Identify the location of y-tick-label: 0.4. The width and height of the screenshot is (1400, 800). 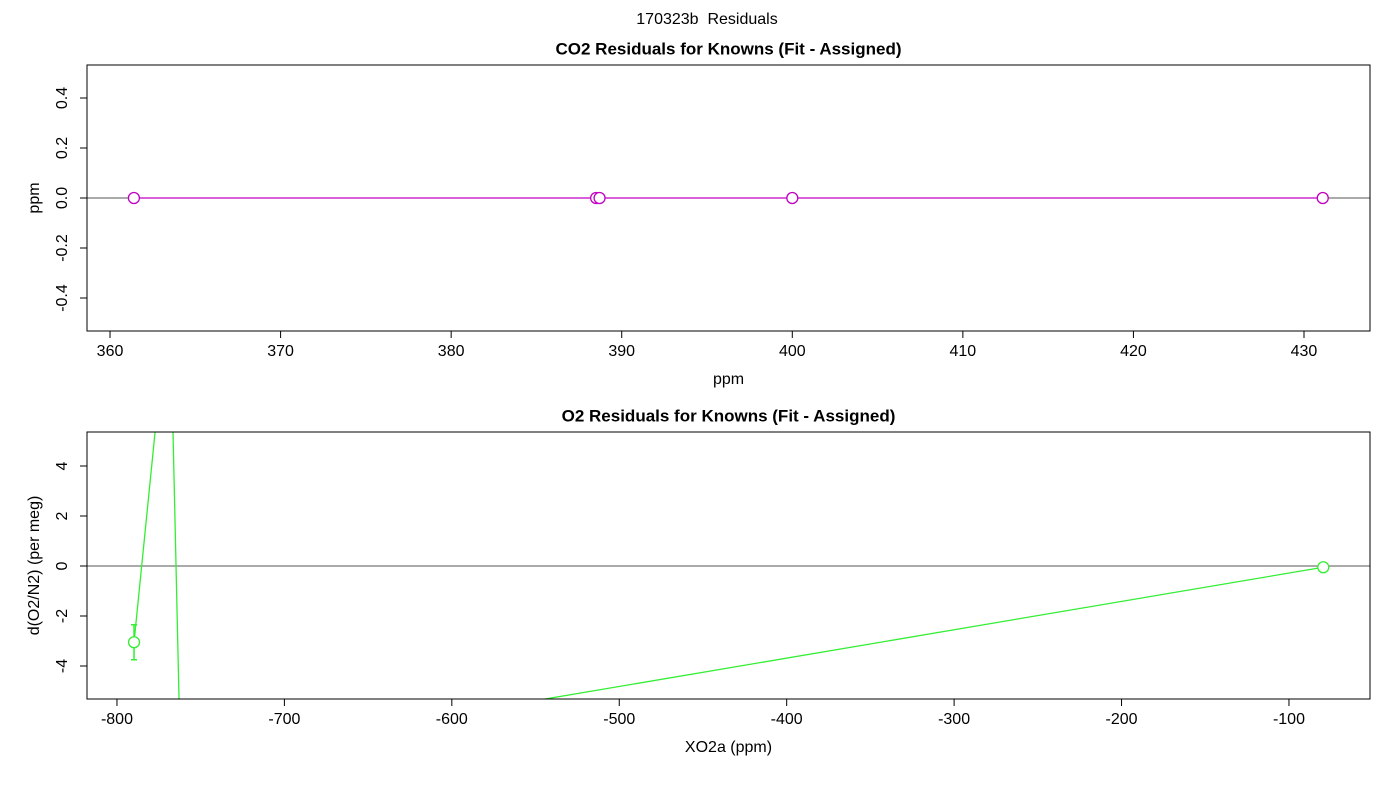
(62, 98).